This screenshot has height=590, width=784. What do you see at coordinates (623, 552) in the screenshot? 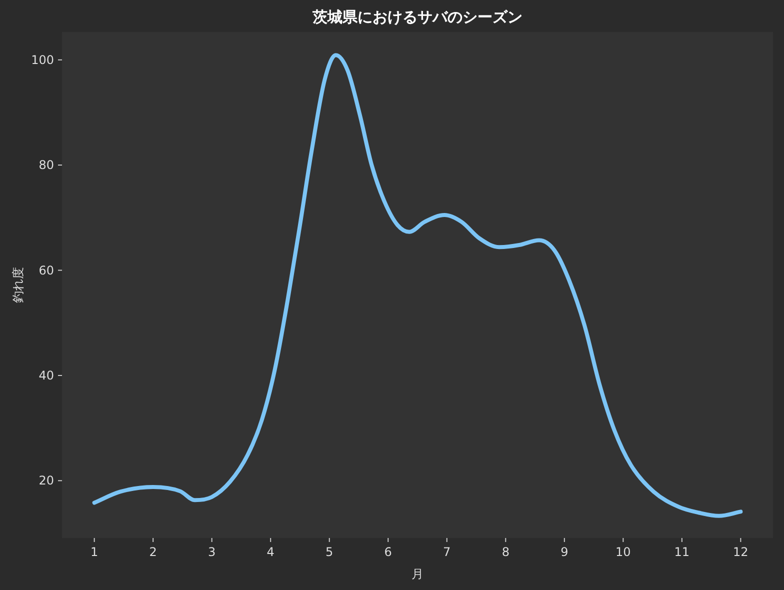
I see `x-tick-label: 10` at bounding box center [623, 552].